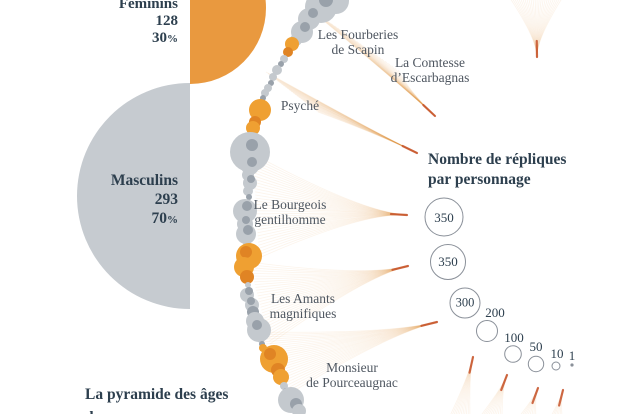  I want to click on masculins-percent: 70%, so click(165, 218).